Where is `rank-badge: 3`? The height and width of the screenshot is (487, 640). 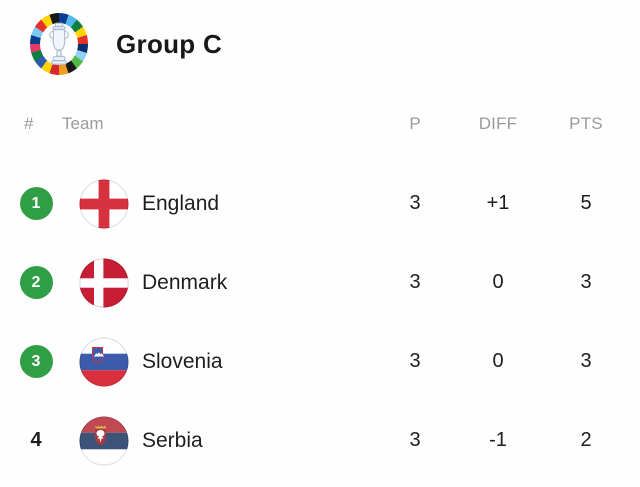 rank-badge: 3 is located at coordinates (36, 361).